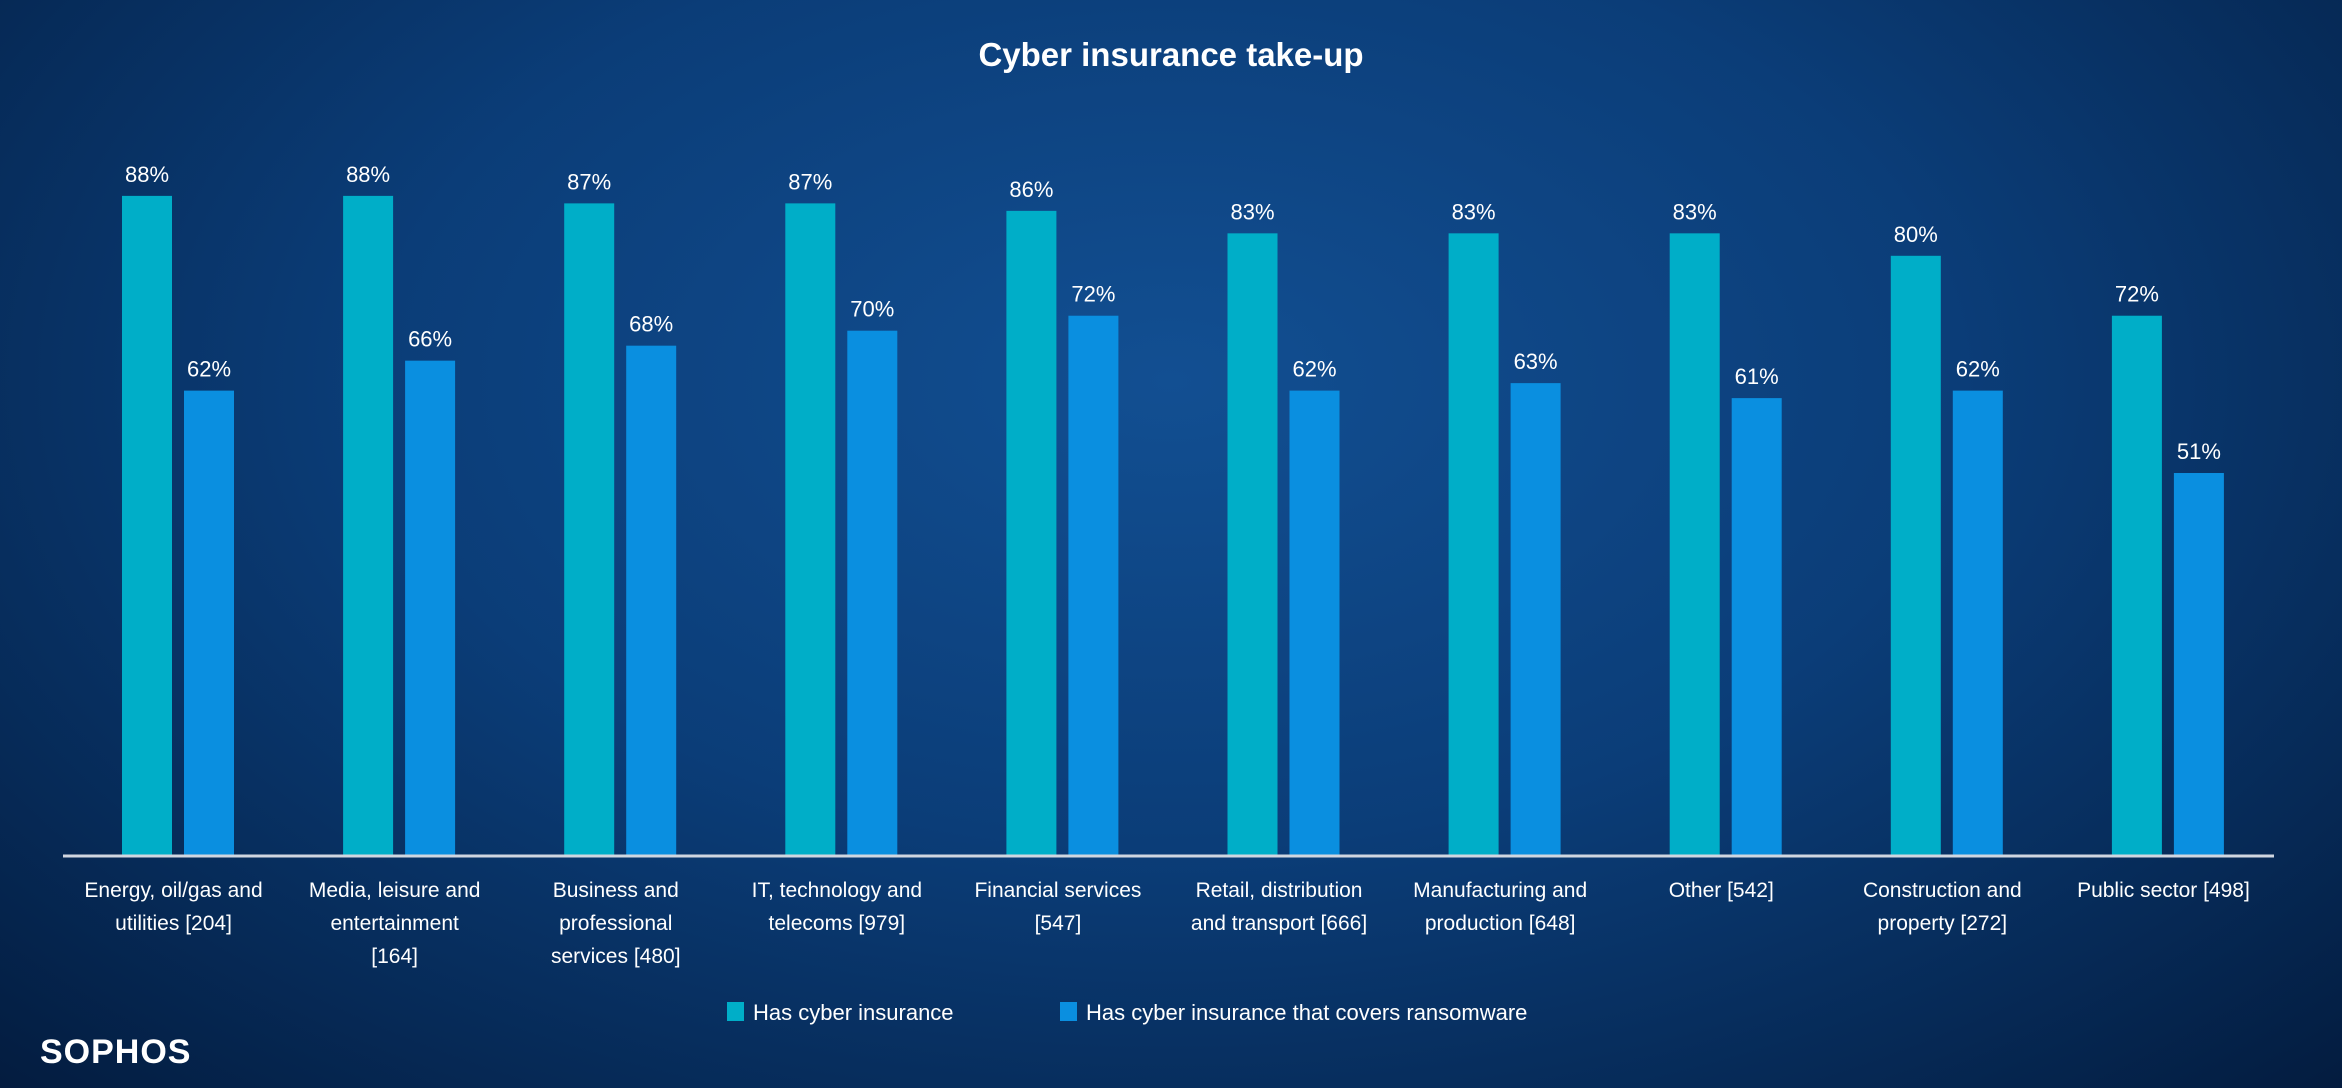  I want to click on legend-label: Has cyber insurance, so click(853, 1012).